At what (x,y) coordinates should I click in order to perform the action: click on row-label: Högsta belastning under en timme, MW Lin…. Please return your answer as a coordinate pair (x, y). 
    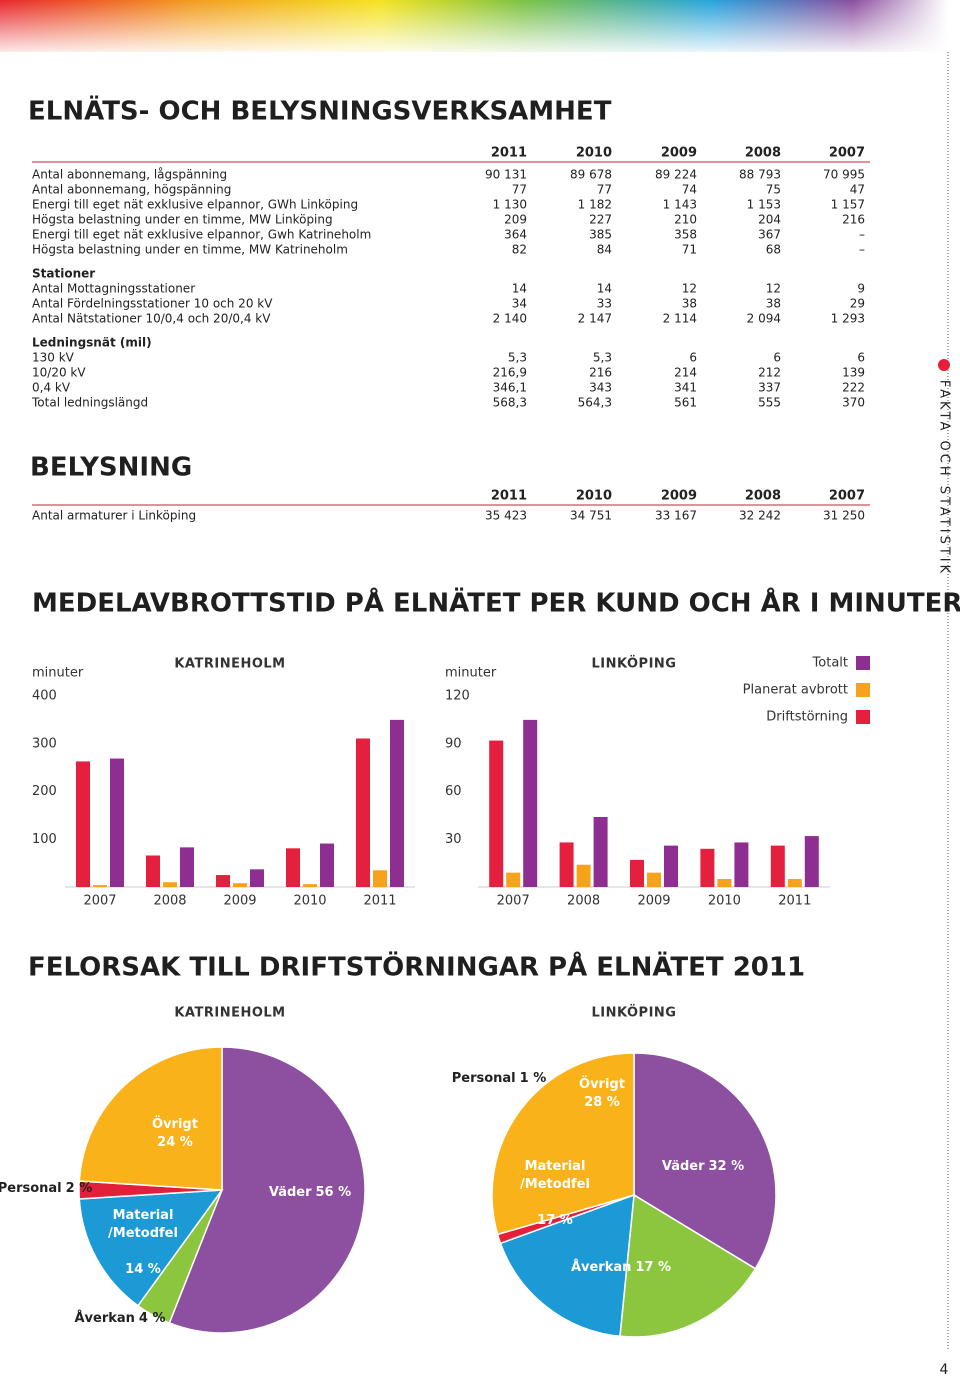
    Looking at the image, I should click on (182, 220).